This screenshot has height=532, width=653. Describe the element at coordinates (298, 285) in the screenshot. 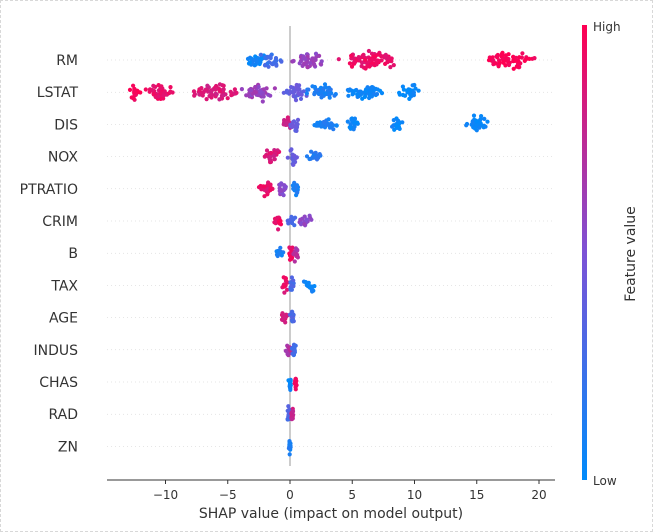

I see `points-tax` at that location.